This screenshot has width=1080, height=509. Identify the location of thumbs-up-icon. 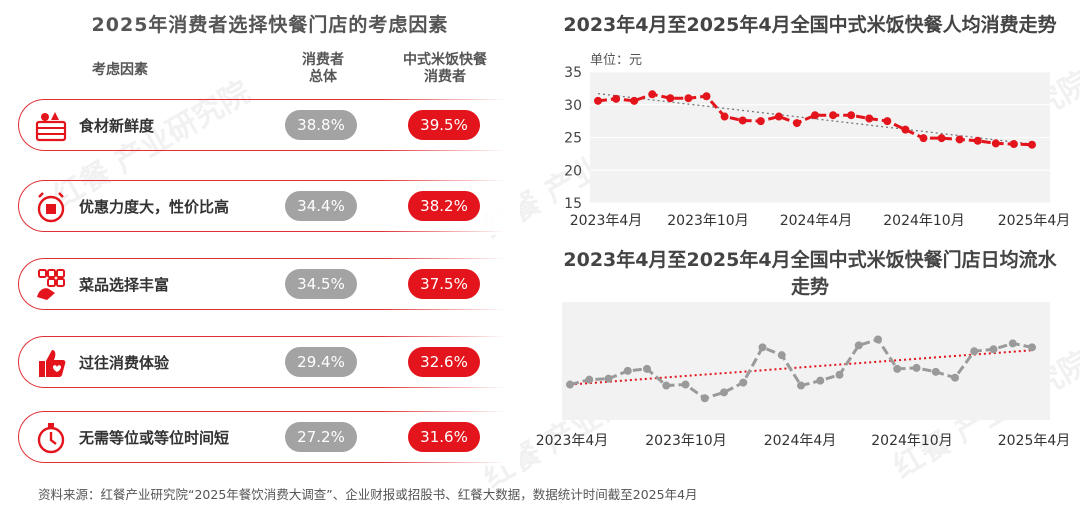
(51, 363).